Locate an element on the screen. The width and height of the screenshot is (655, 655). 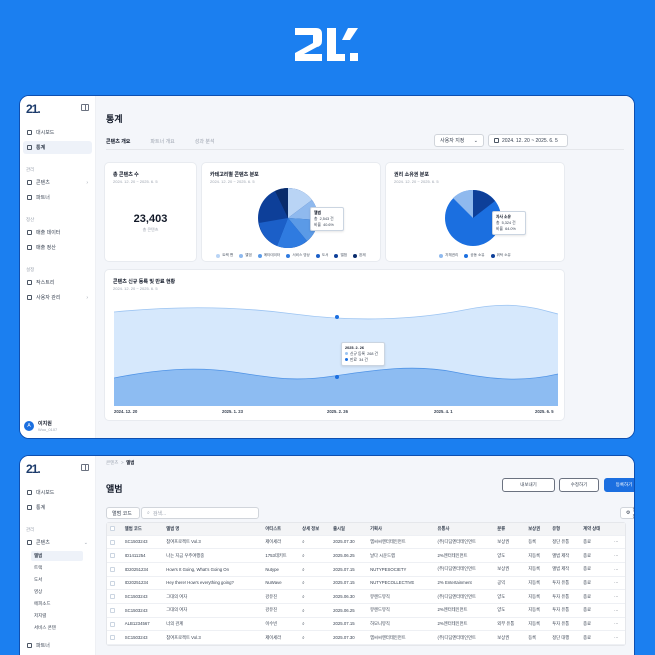
sidebar-subitem-track: 트랙 is located at coordinates (38, 567).